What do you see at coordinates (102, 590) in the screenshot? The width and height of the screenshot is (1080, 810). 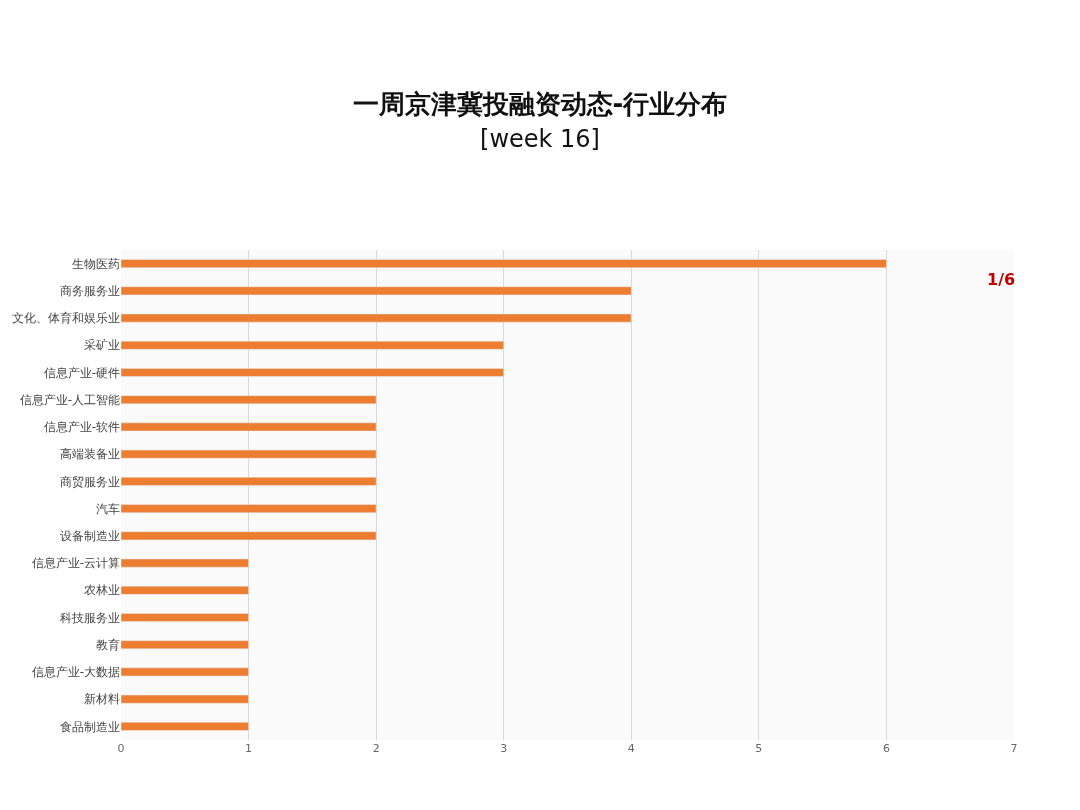 I see `y-tick-label: 农林业` at bounding box center [102, 590].